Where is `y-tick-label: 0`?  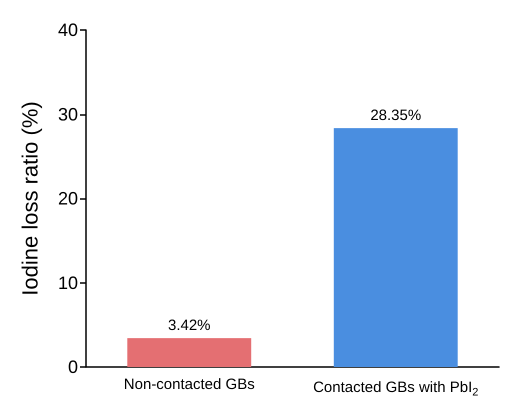 y-tick-label: 0 is located at coordinates (73, 367).